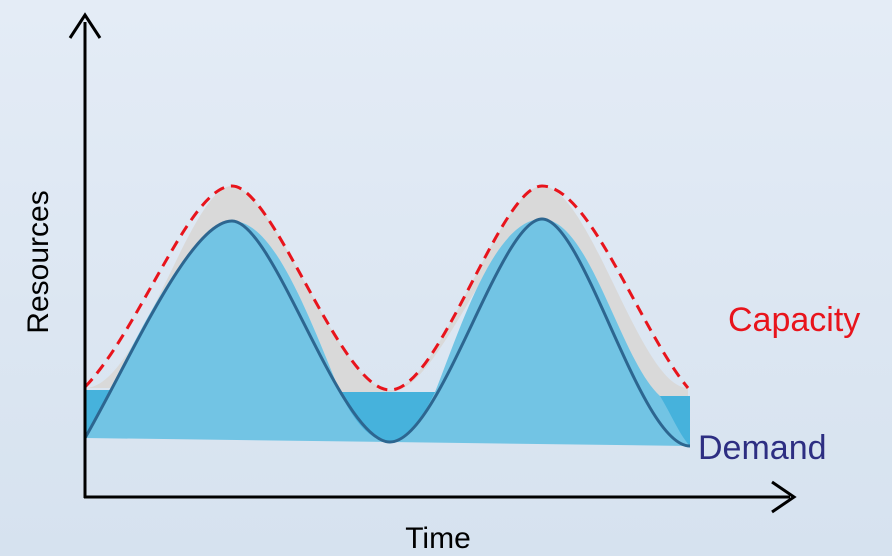 The height and width of the screenshot is (556, 892). Describe the element at coordinates (784, 497) in the screenshot. I see `x-axis-arrowhead` at that location.